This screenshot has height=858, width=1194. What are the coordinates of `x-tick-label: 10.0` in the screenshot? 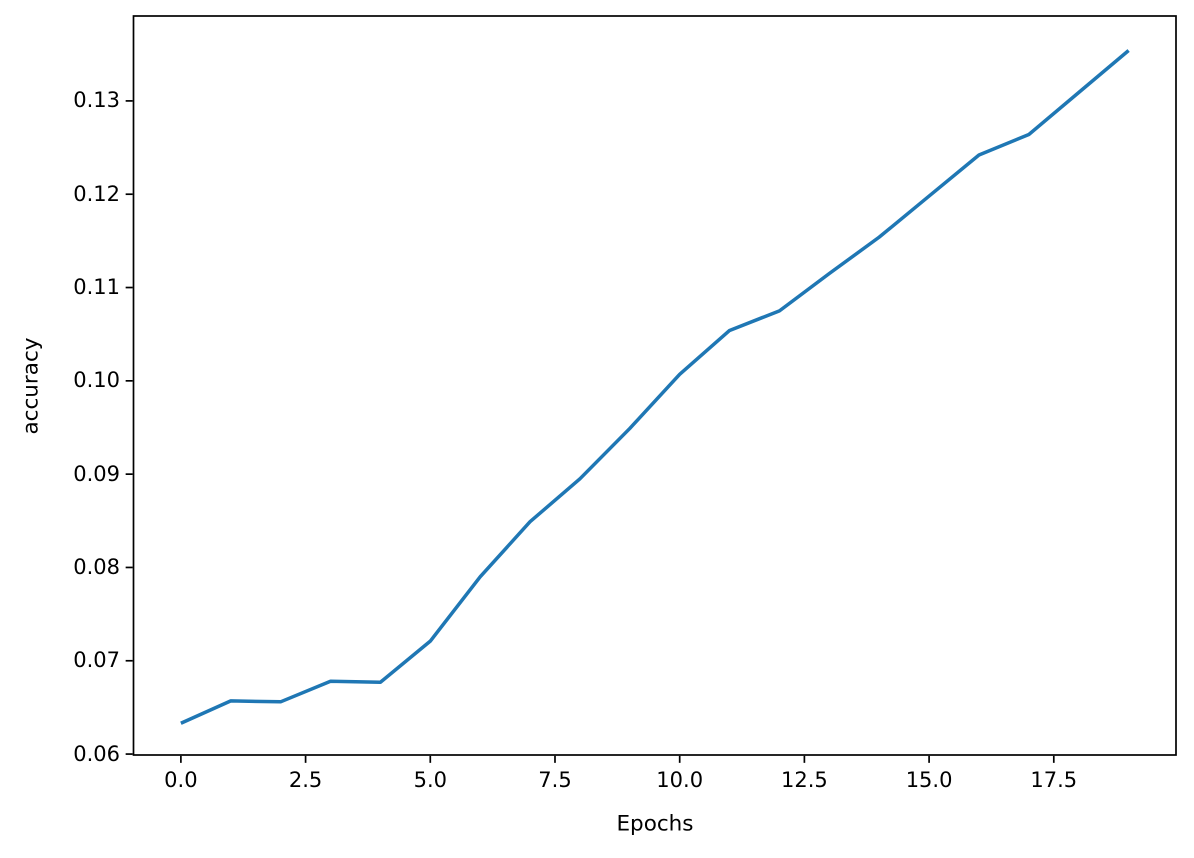 It's located at (680, 780).